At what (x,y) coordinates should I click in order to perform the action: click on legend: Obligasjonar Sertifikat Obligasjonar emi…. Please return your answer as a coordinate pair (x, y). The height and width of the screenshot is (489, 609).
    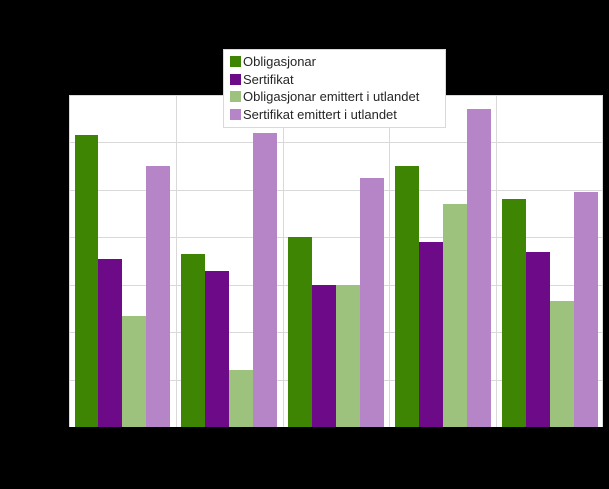
    Looking at the image, I should click on (334, 88).